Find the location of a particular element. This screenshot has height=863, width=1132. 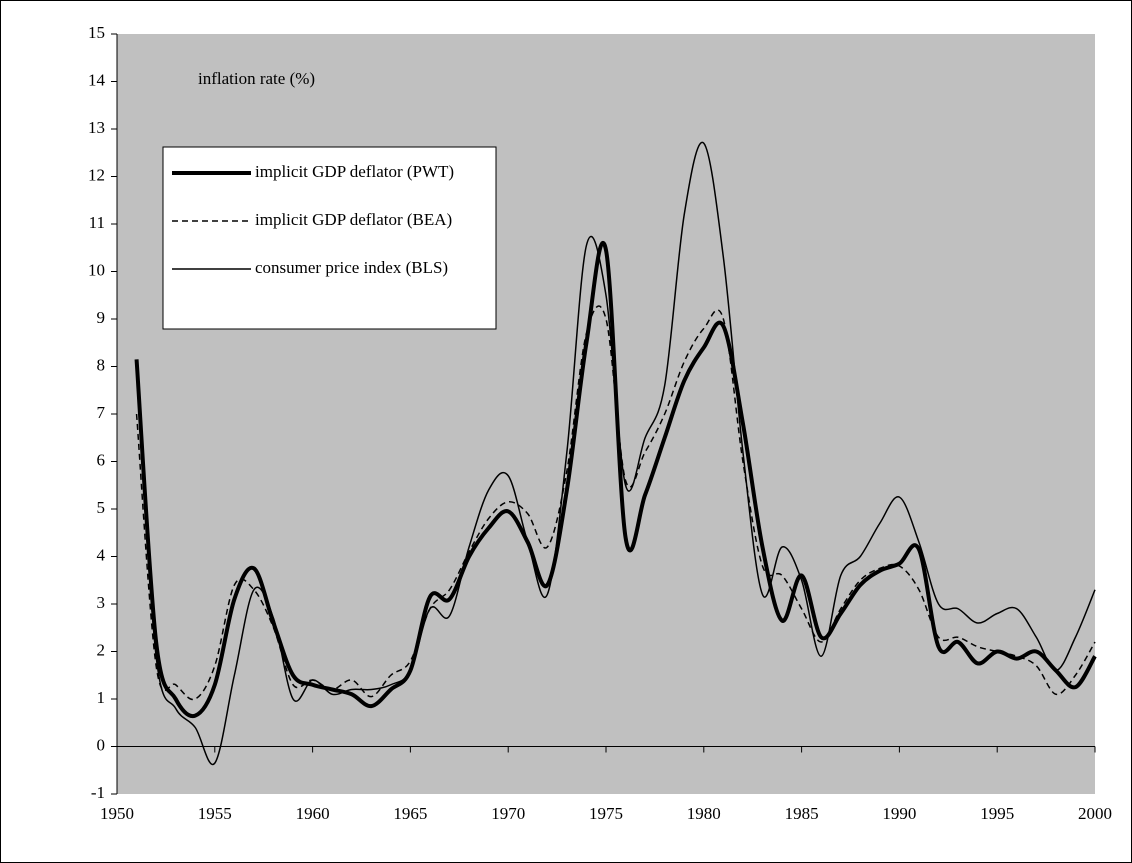

y-tick-label: 3 is located at coordinates (101, 602).